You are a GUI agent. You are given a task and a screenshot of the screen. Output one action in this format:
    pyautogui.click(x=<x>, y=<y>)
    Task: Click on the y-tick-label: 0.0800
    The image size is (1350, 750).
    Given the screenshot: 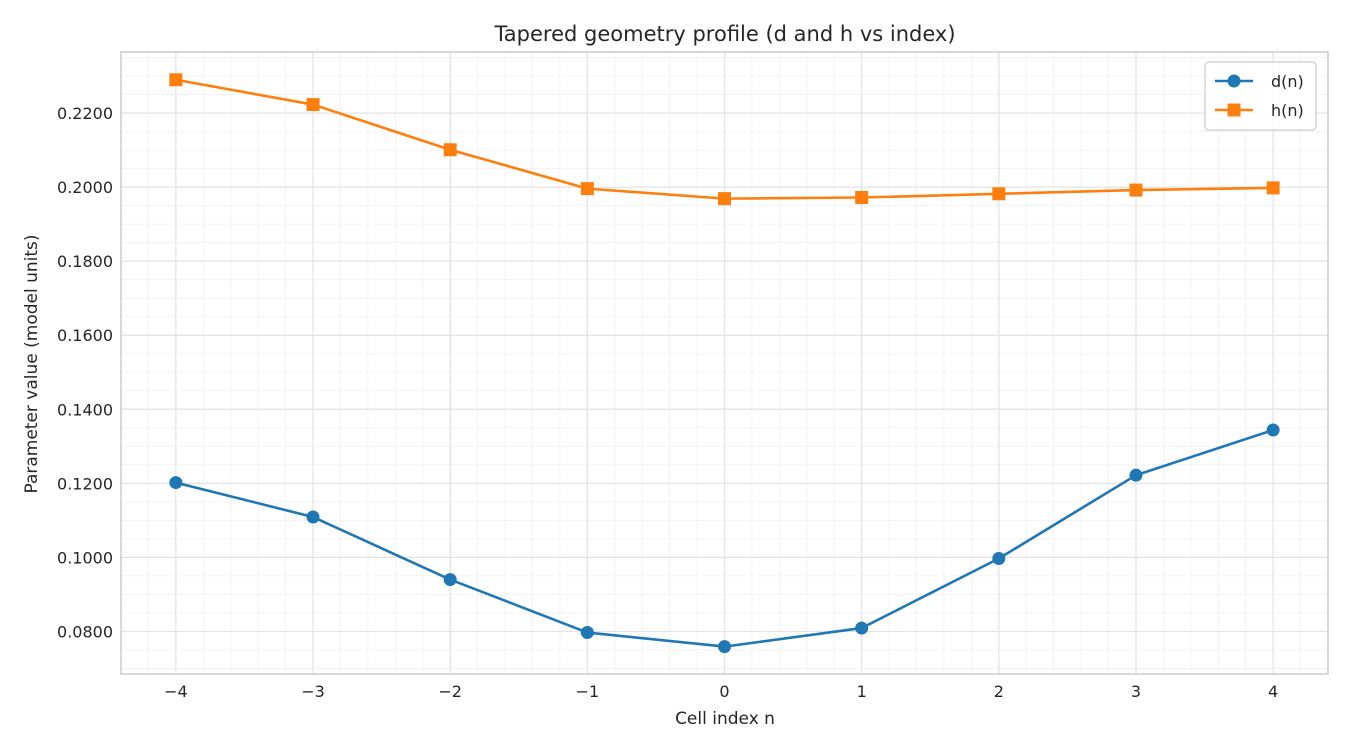 What is the action you would take?
    pyautogui.click(x=85, y=631)
    